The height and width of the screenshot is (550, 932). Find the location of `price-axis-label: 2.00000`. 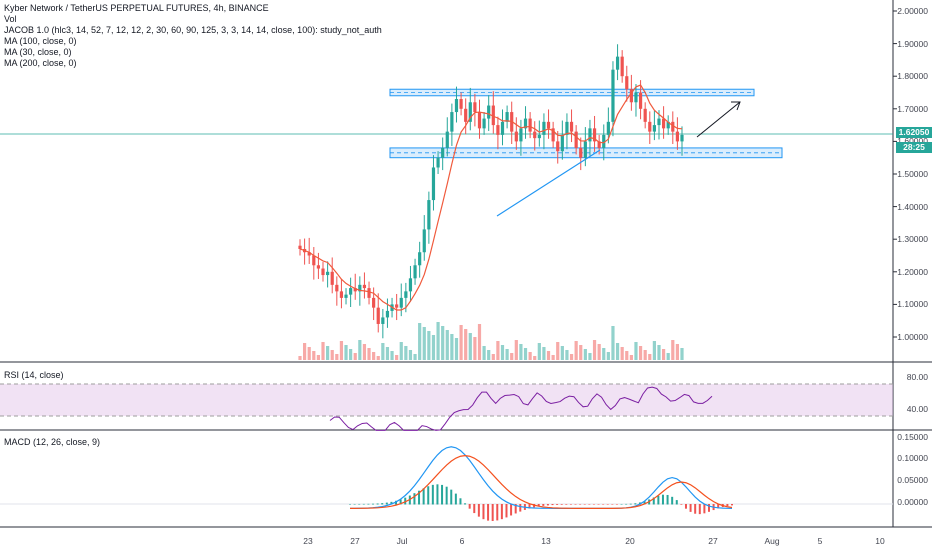

price-axis-label: 2.00000 is located at coordinates (912, 11).